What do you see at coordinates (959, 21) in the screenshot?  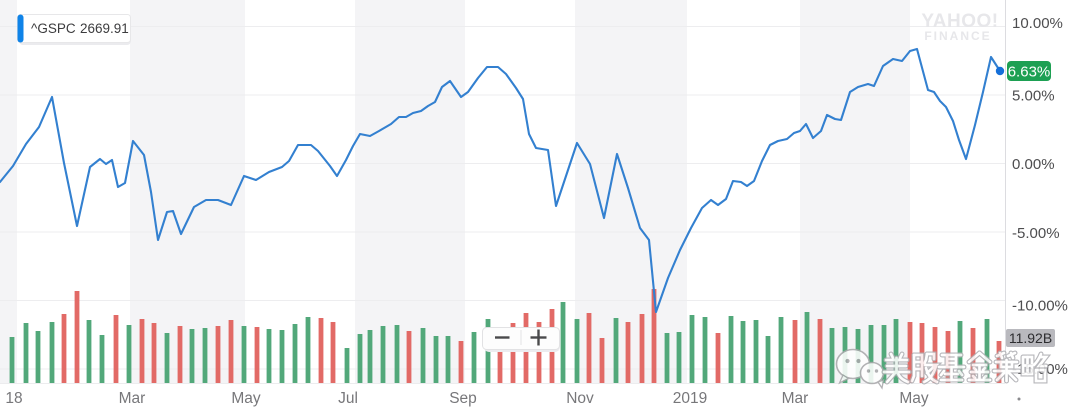 I see `svg-text: YAHOO!` at bounding box center [959, 21].